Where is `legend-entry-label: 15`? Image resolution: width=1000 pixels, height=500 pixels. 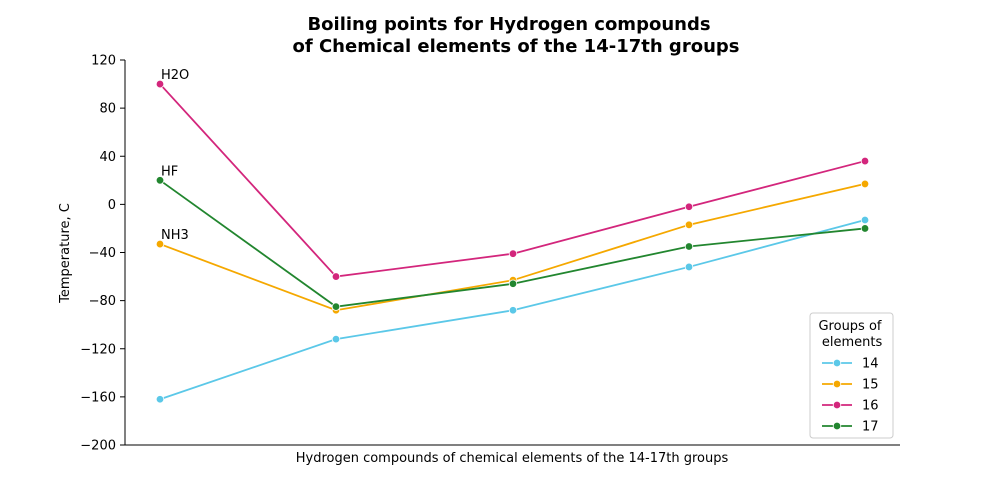
legend-entry-label: 15 is located at coordinates (870, 385).